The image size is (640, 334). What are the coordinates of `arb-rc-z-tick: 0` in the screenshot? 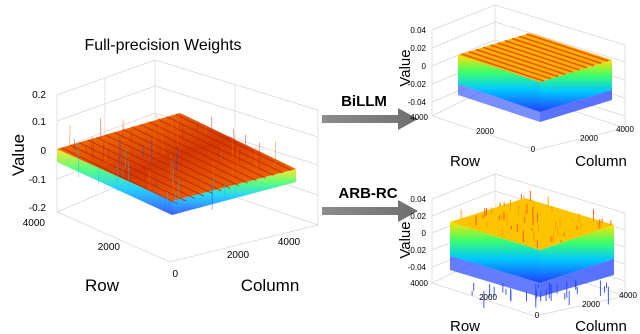 It's located at (424, 233).